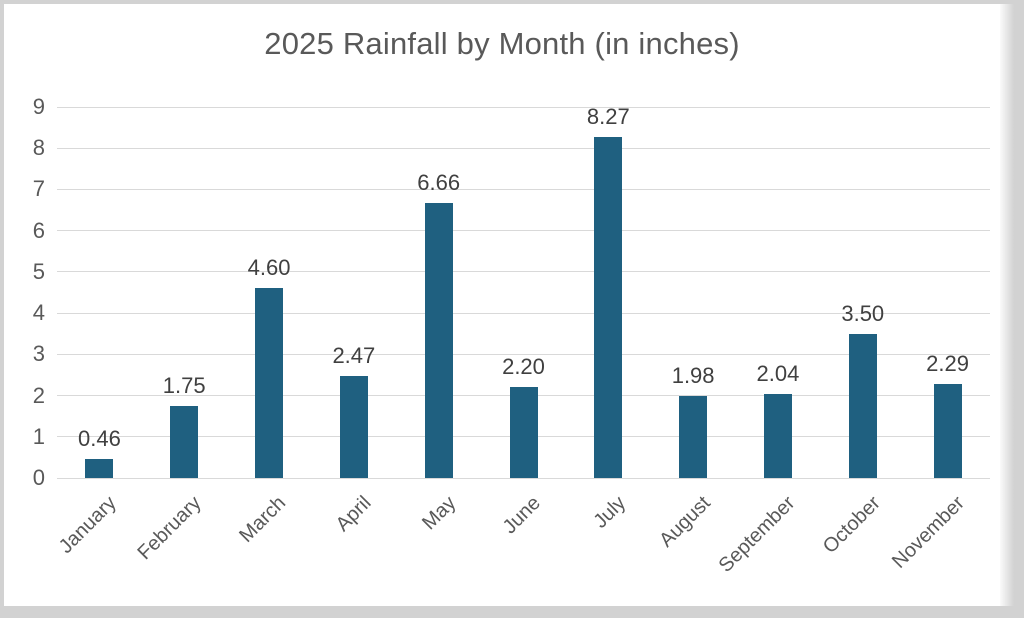  I want to click on bar-value-label: 3.50, so click(863, 313).